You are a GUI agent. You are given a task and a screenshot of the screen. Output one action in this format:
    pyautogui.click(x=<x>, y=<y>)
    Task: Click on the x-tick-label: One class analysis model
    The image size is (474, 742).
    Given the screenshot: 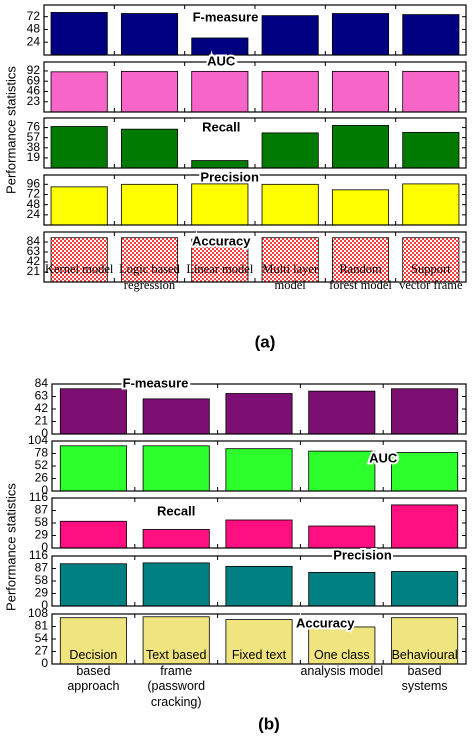 What is the action you would take?
    pyautogui.click(x=342, y=663)
    